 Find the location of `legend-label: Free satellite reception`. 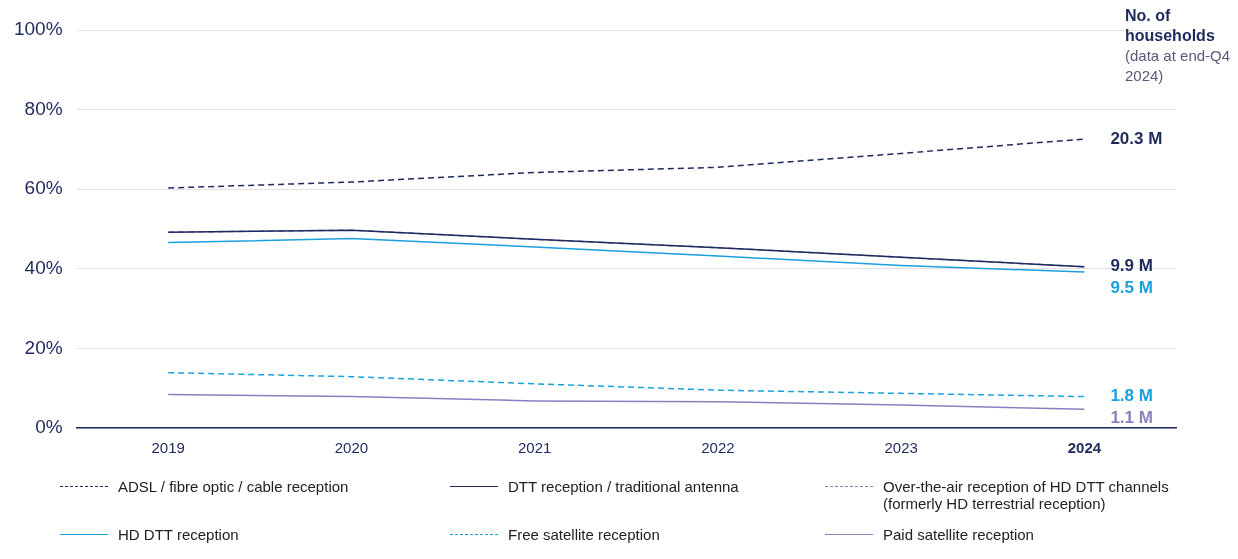

legend-label: Free satellite reception is located at coordinates (584, 534).